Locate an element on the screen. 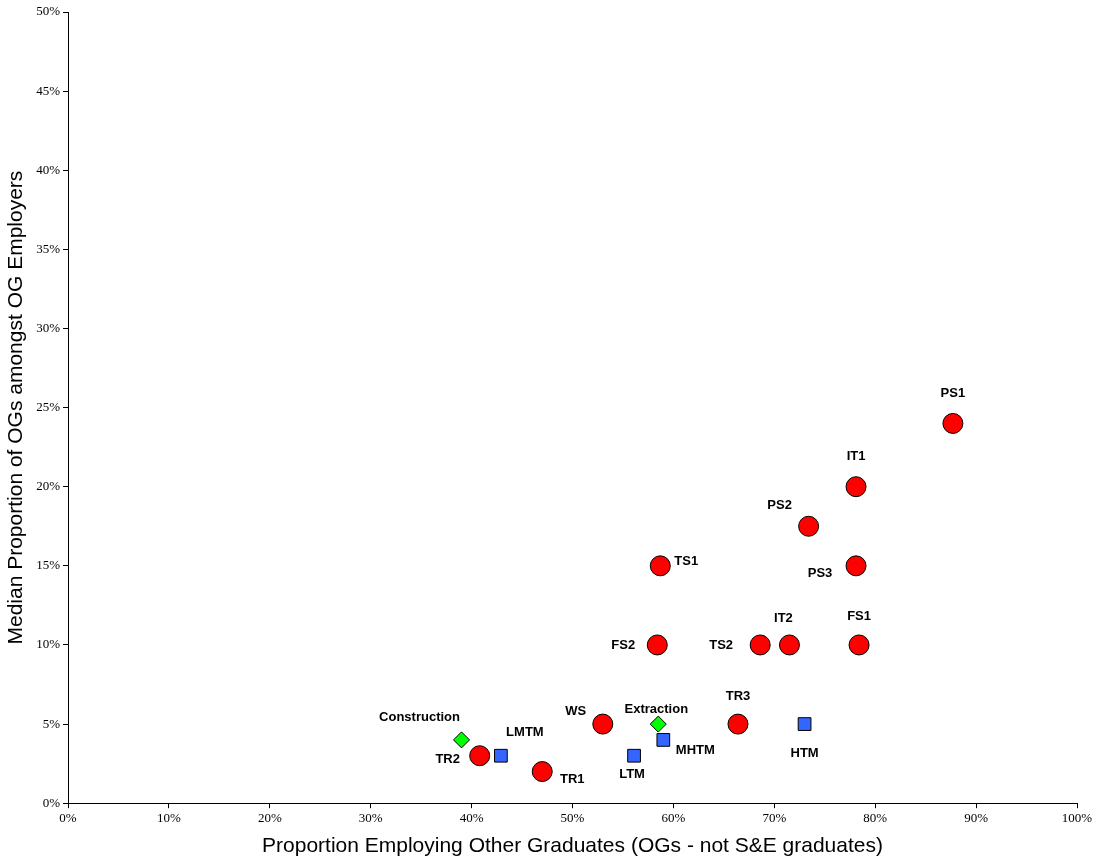 The height and width of the screenshot is (863, 1105). data-label: TR2 is located at coordinates (447, 759).